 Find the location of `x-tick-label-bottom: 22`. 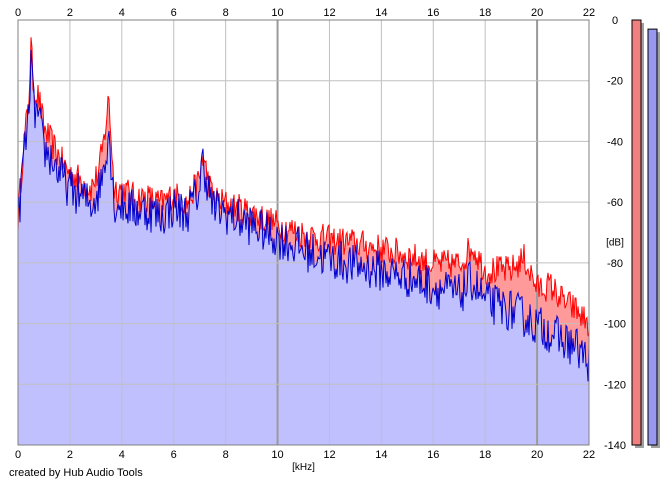

x-tick-label-bottom: 22 is located at coordinates (589, 455).